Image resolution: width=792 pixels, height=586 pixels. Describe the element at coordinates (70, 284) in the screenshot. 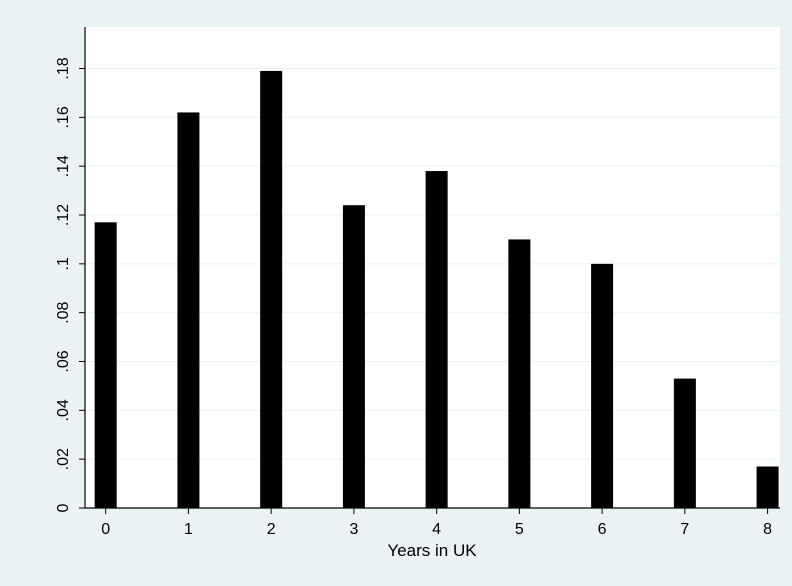

I see `y-axis-ticks: 0 .02 .04 .06 .08 .1 .12 .14 .16 .18` at that location.